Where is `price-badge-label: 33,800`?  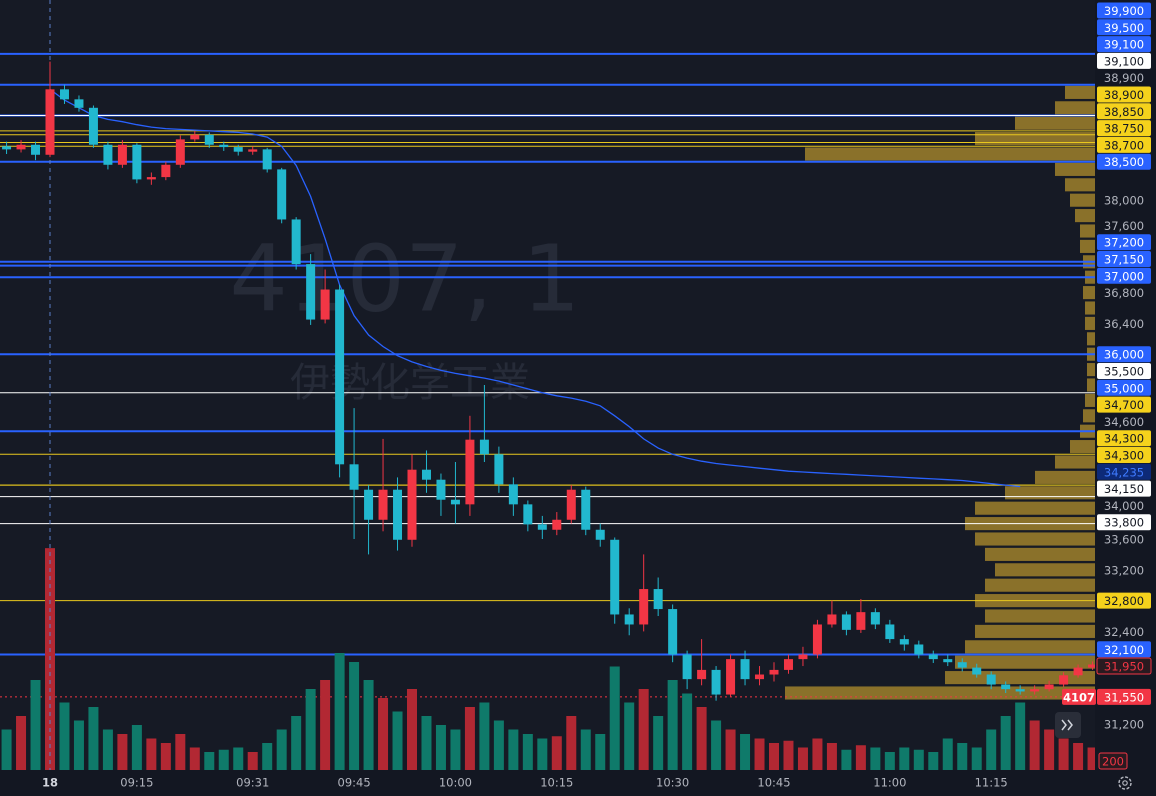
price-badge-label: 33,800 is located at coordinates (1124, 523).